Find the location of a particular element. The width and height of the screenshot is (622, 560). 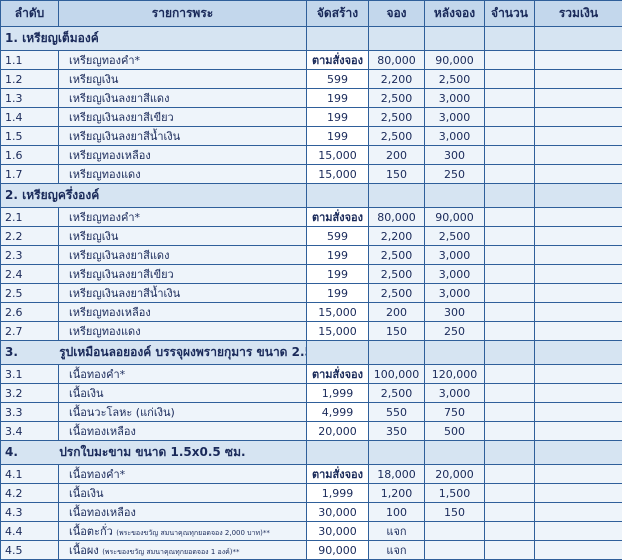

item-name: เหรียญเงิน is located at coordinates (183, 236).